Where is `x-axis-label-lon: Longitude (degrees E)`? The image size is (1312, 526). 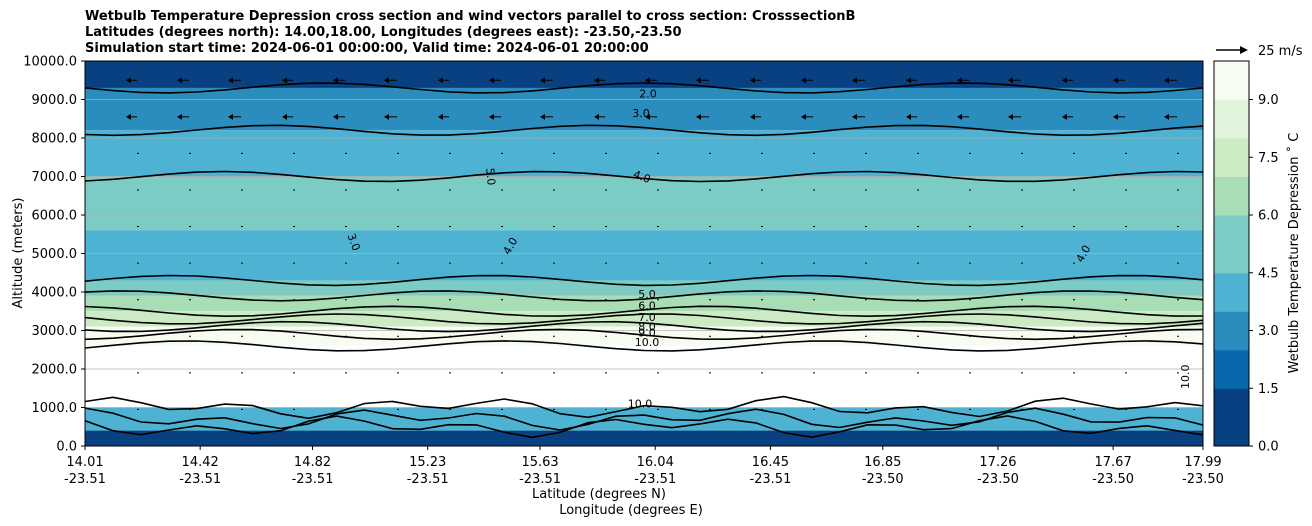
x-axis-label-lon: Longitude (degrees E) is located at coordinates (631, 510).